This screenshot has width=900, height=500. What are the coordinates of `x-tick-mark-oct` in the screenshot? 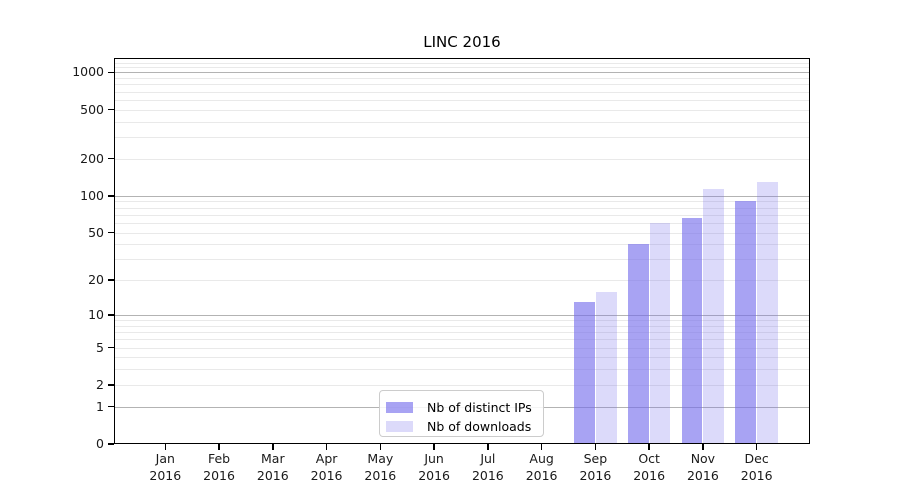 It's located at (649, 447).